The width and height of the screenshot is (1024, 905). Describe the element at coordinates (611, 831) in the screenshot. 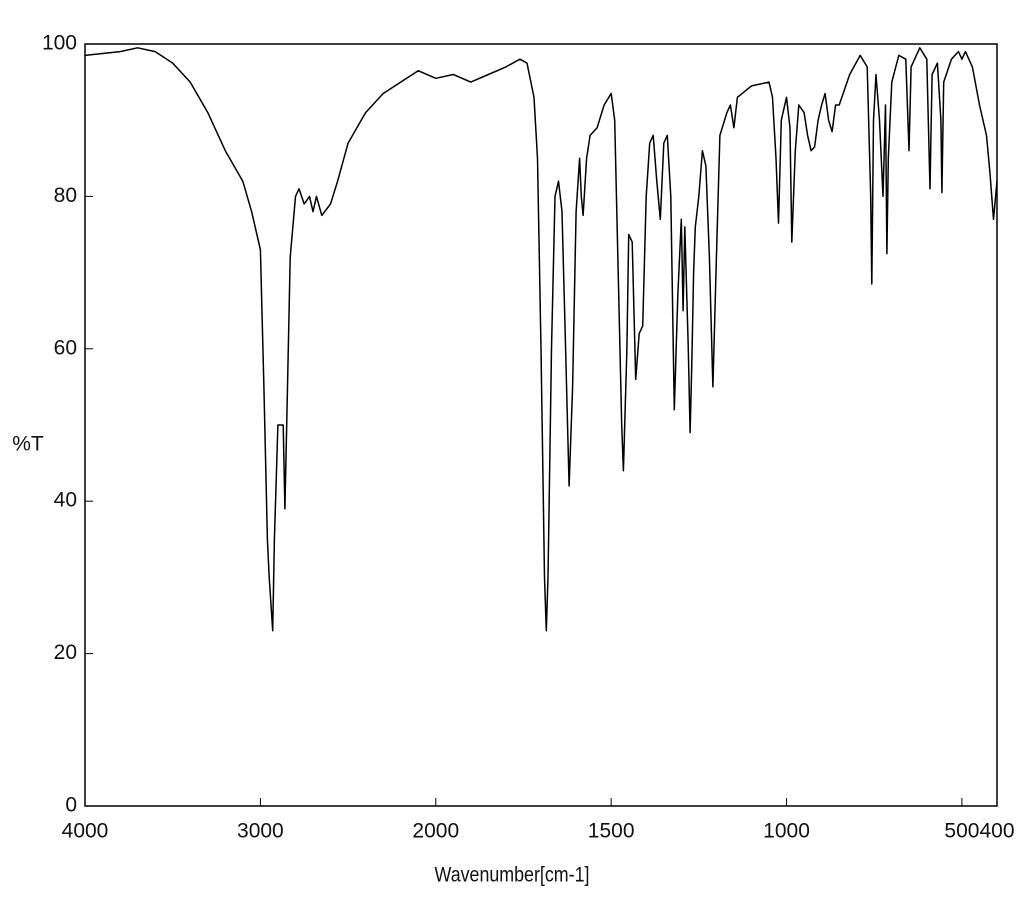

I see `x-tick-label: 1500` at that location.